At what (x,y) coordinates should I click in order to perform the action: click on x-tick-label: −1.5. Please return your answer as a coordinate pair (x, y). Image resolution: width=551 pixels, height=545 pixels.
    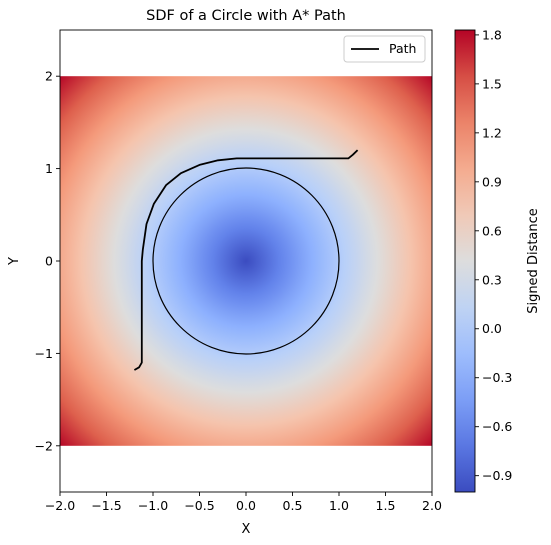
    Looking at the image, I should click on (106, 505).